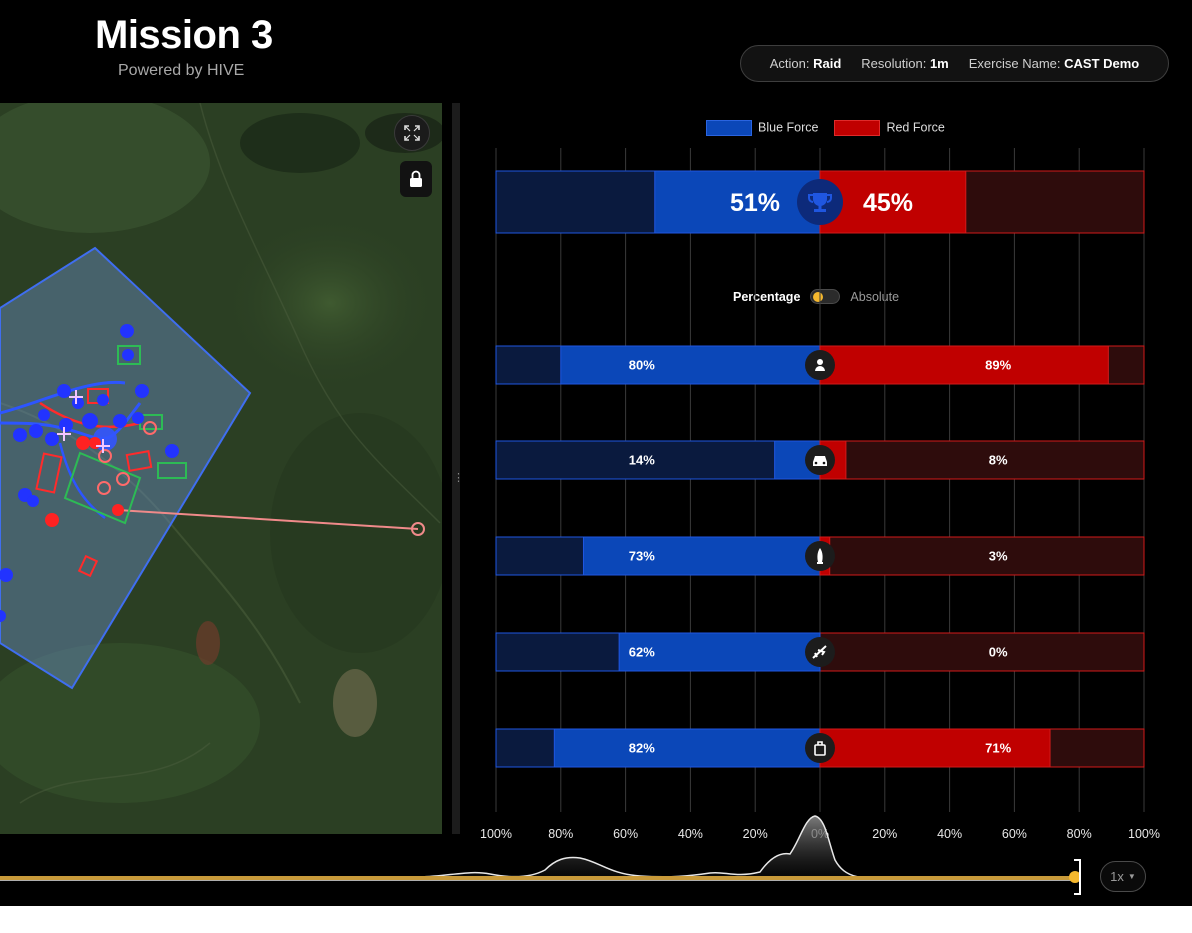 This screenshot has height=933, width=1192. I want to click on legend-item-blue-force: Blue Force, so click(762, 128).